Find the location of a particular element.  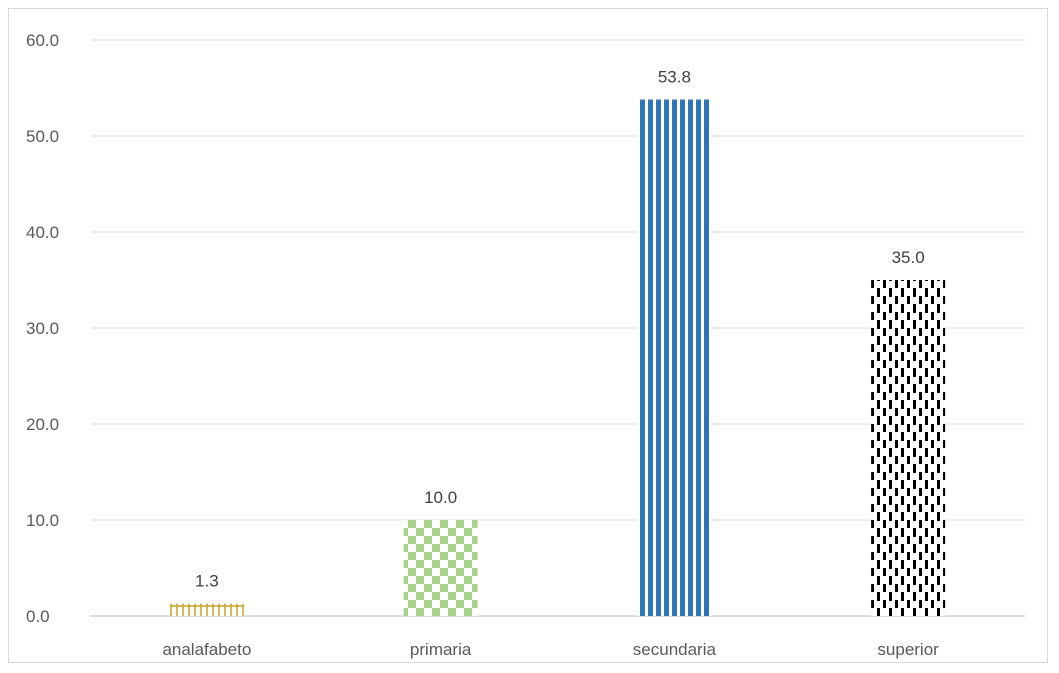

bar-superior is located at coordinates (908, 448).